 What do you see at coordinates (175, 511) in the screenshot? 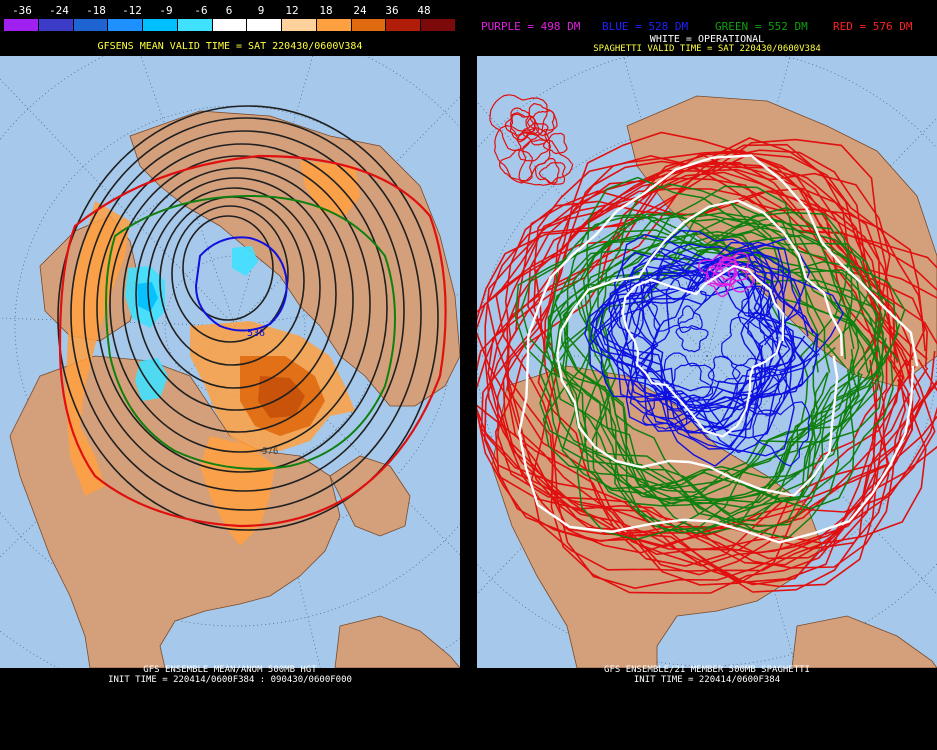
I see `north-america-landmass` at bounding box center [175, 511].